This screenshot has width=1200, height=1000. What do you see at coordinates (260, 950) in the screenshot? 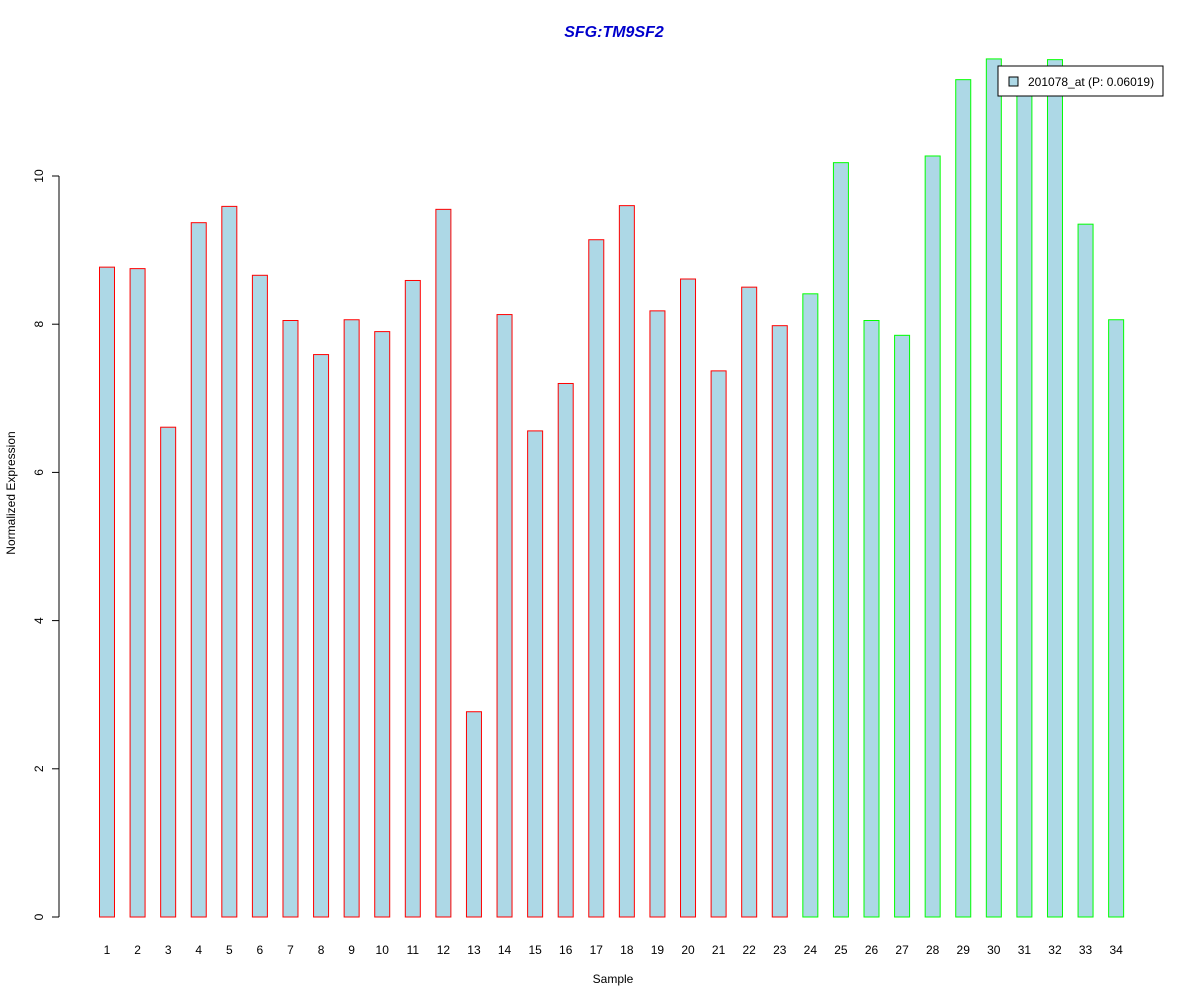
I see `x-tick-label: 6` at bounding box center [260, 950].